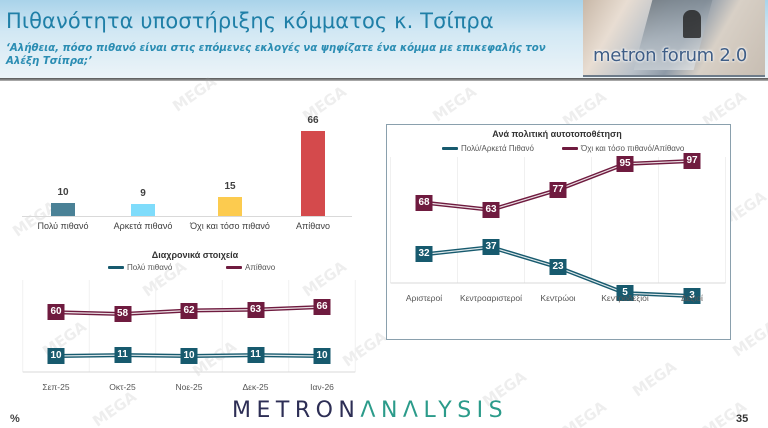 This screenshot has height=428, width=768. I want to click on forum-logo-text: metron forum 2.0, so click(670, 55).